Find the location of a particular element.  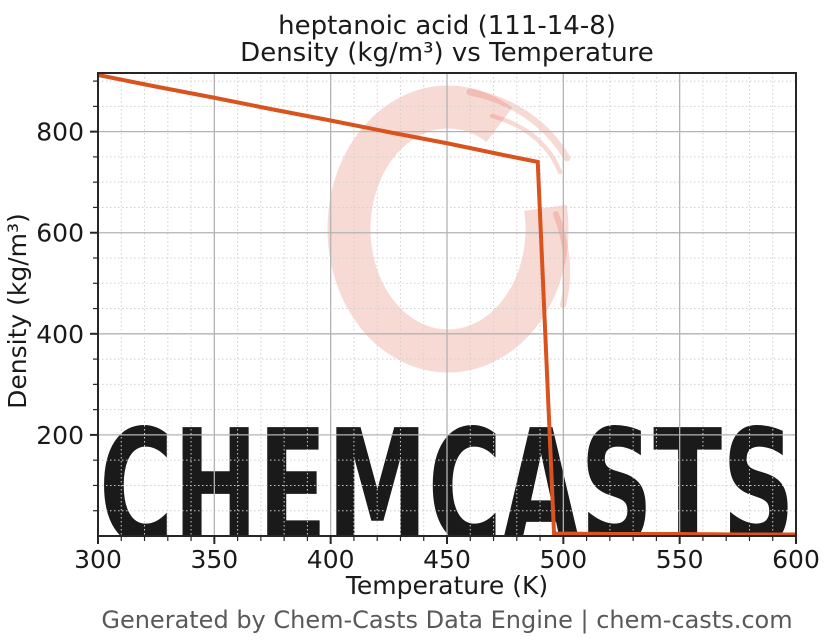

y-tick-label: 400 is located at coordinates (60, 334).